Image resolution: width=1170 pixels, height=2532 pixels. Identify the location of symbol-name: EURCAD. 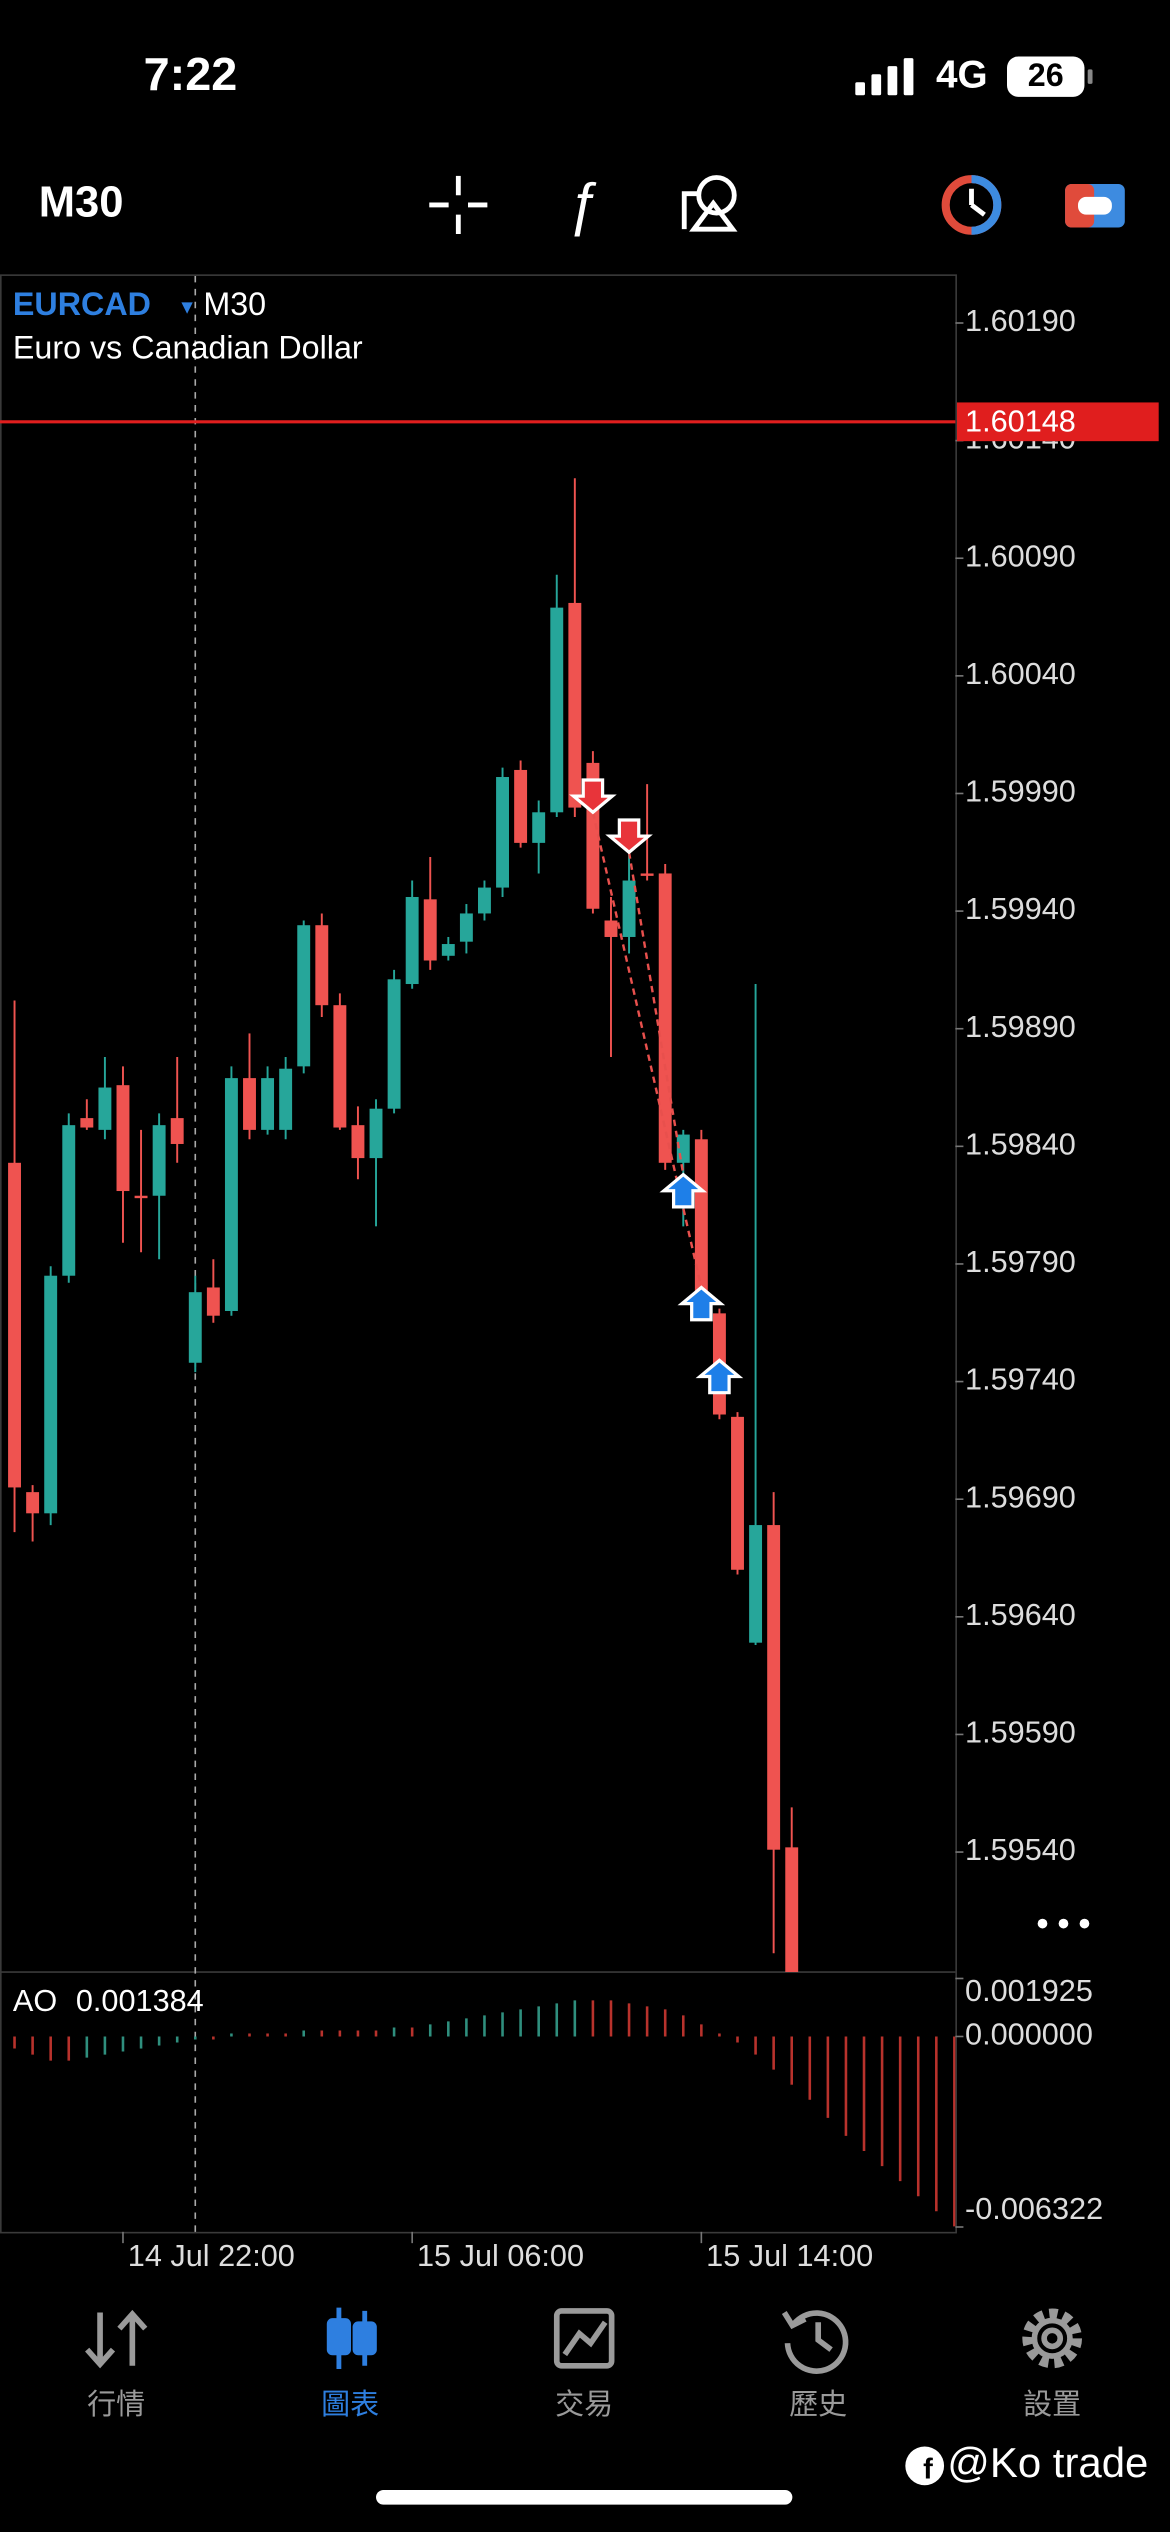
(82, 304).